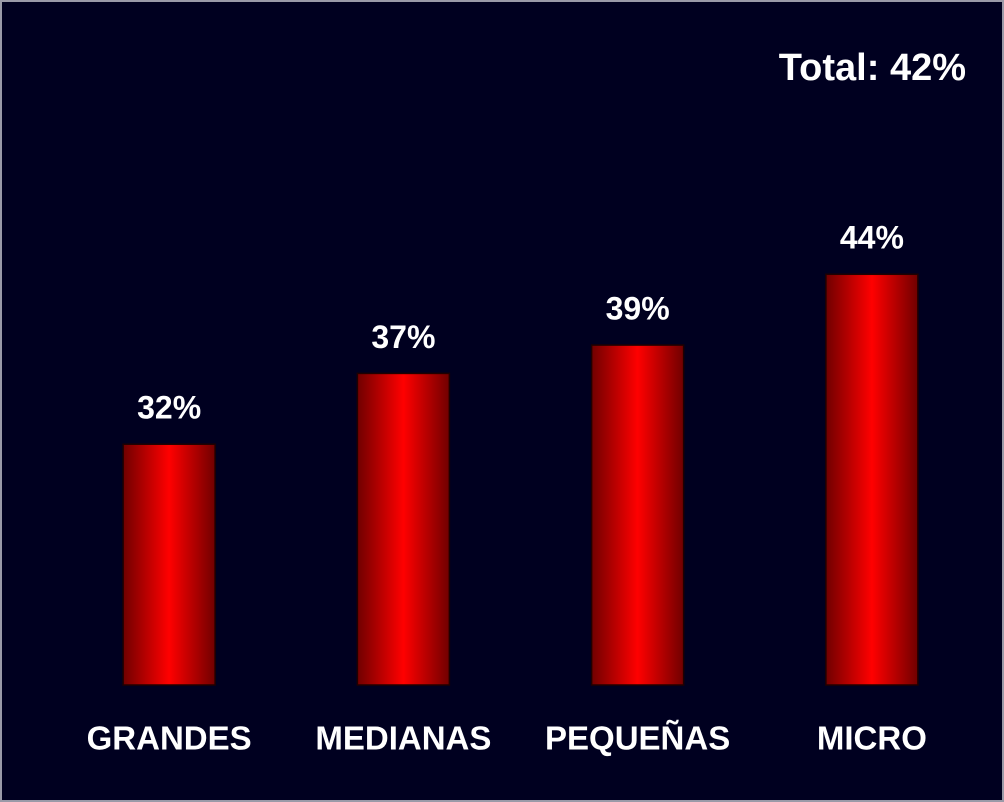  What do you see at coordinates (637, 738) in the screenshot?
I see `x-tick-label: PEQUEÑAS` at bounding box center [637, 738].